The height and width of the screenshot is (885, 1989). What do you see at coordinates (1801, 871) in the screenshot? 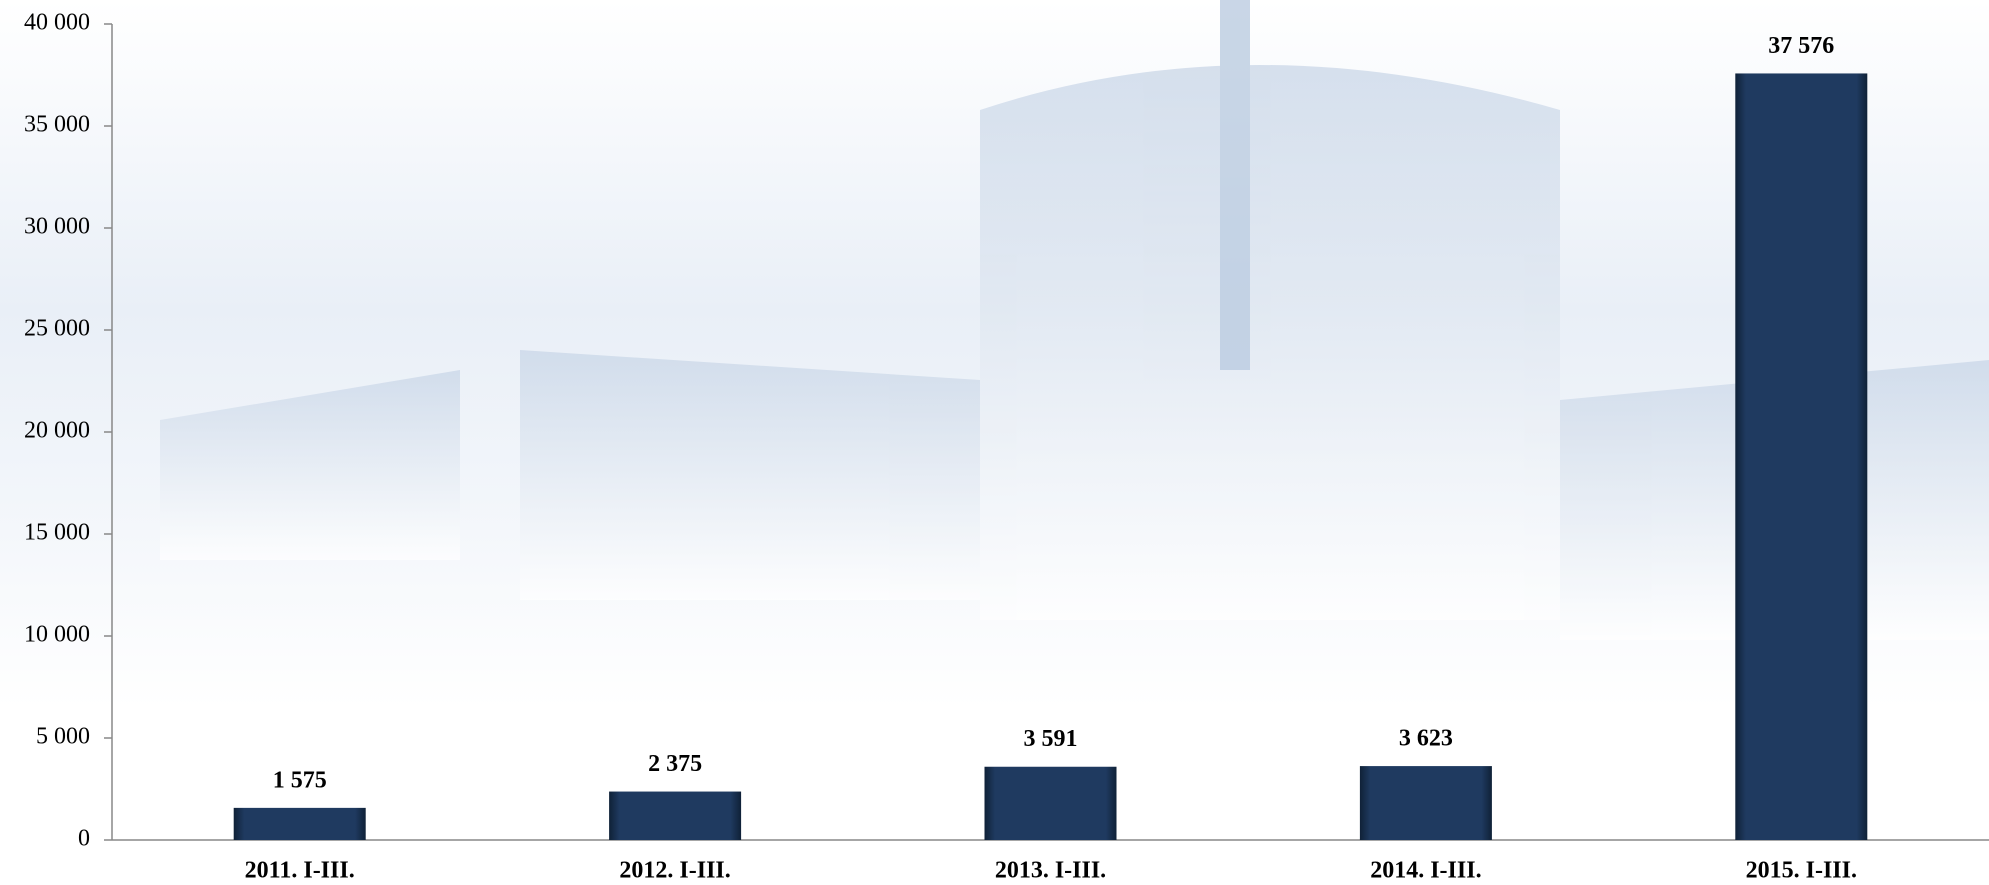
I see `x-tick-label: 2015. I-III.` at bounding box center [1801, 871].